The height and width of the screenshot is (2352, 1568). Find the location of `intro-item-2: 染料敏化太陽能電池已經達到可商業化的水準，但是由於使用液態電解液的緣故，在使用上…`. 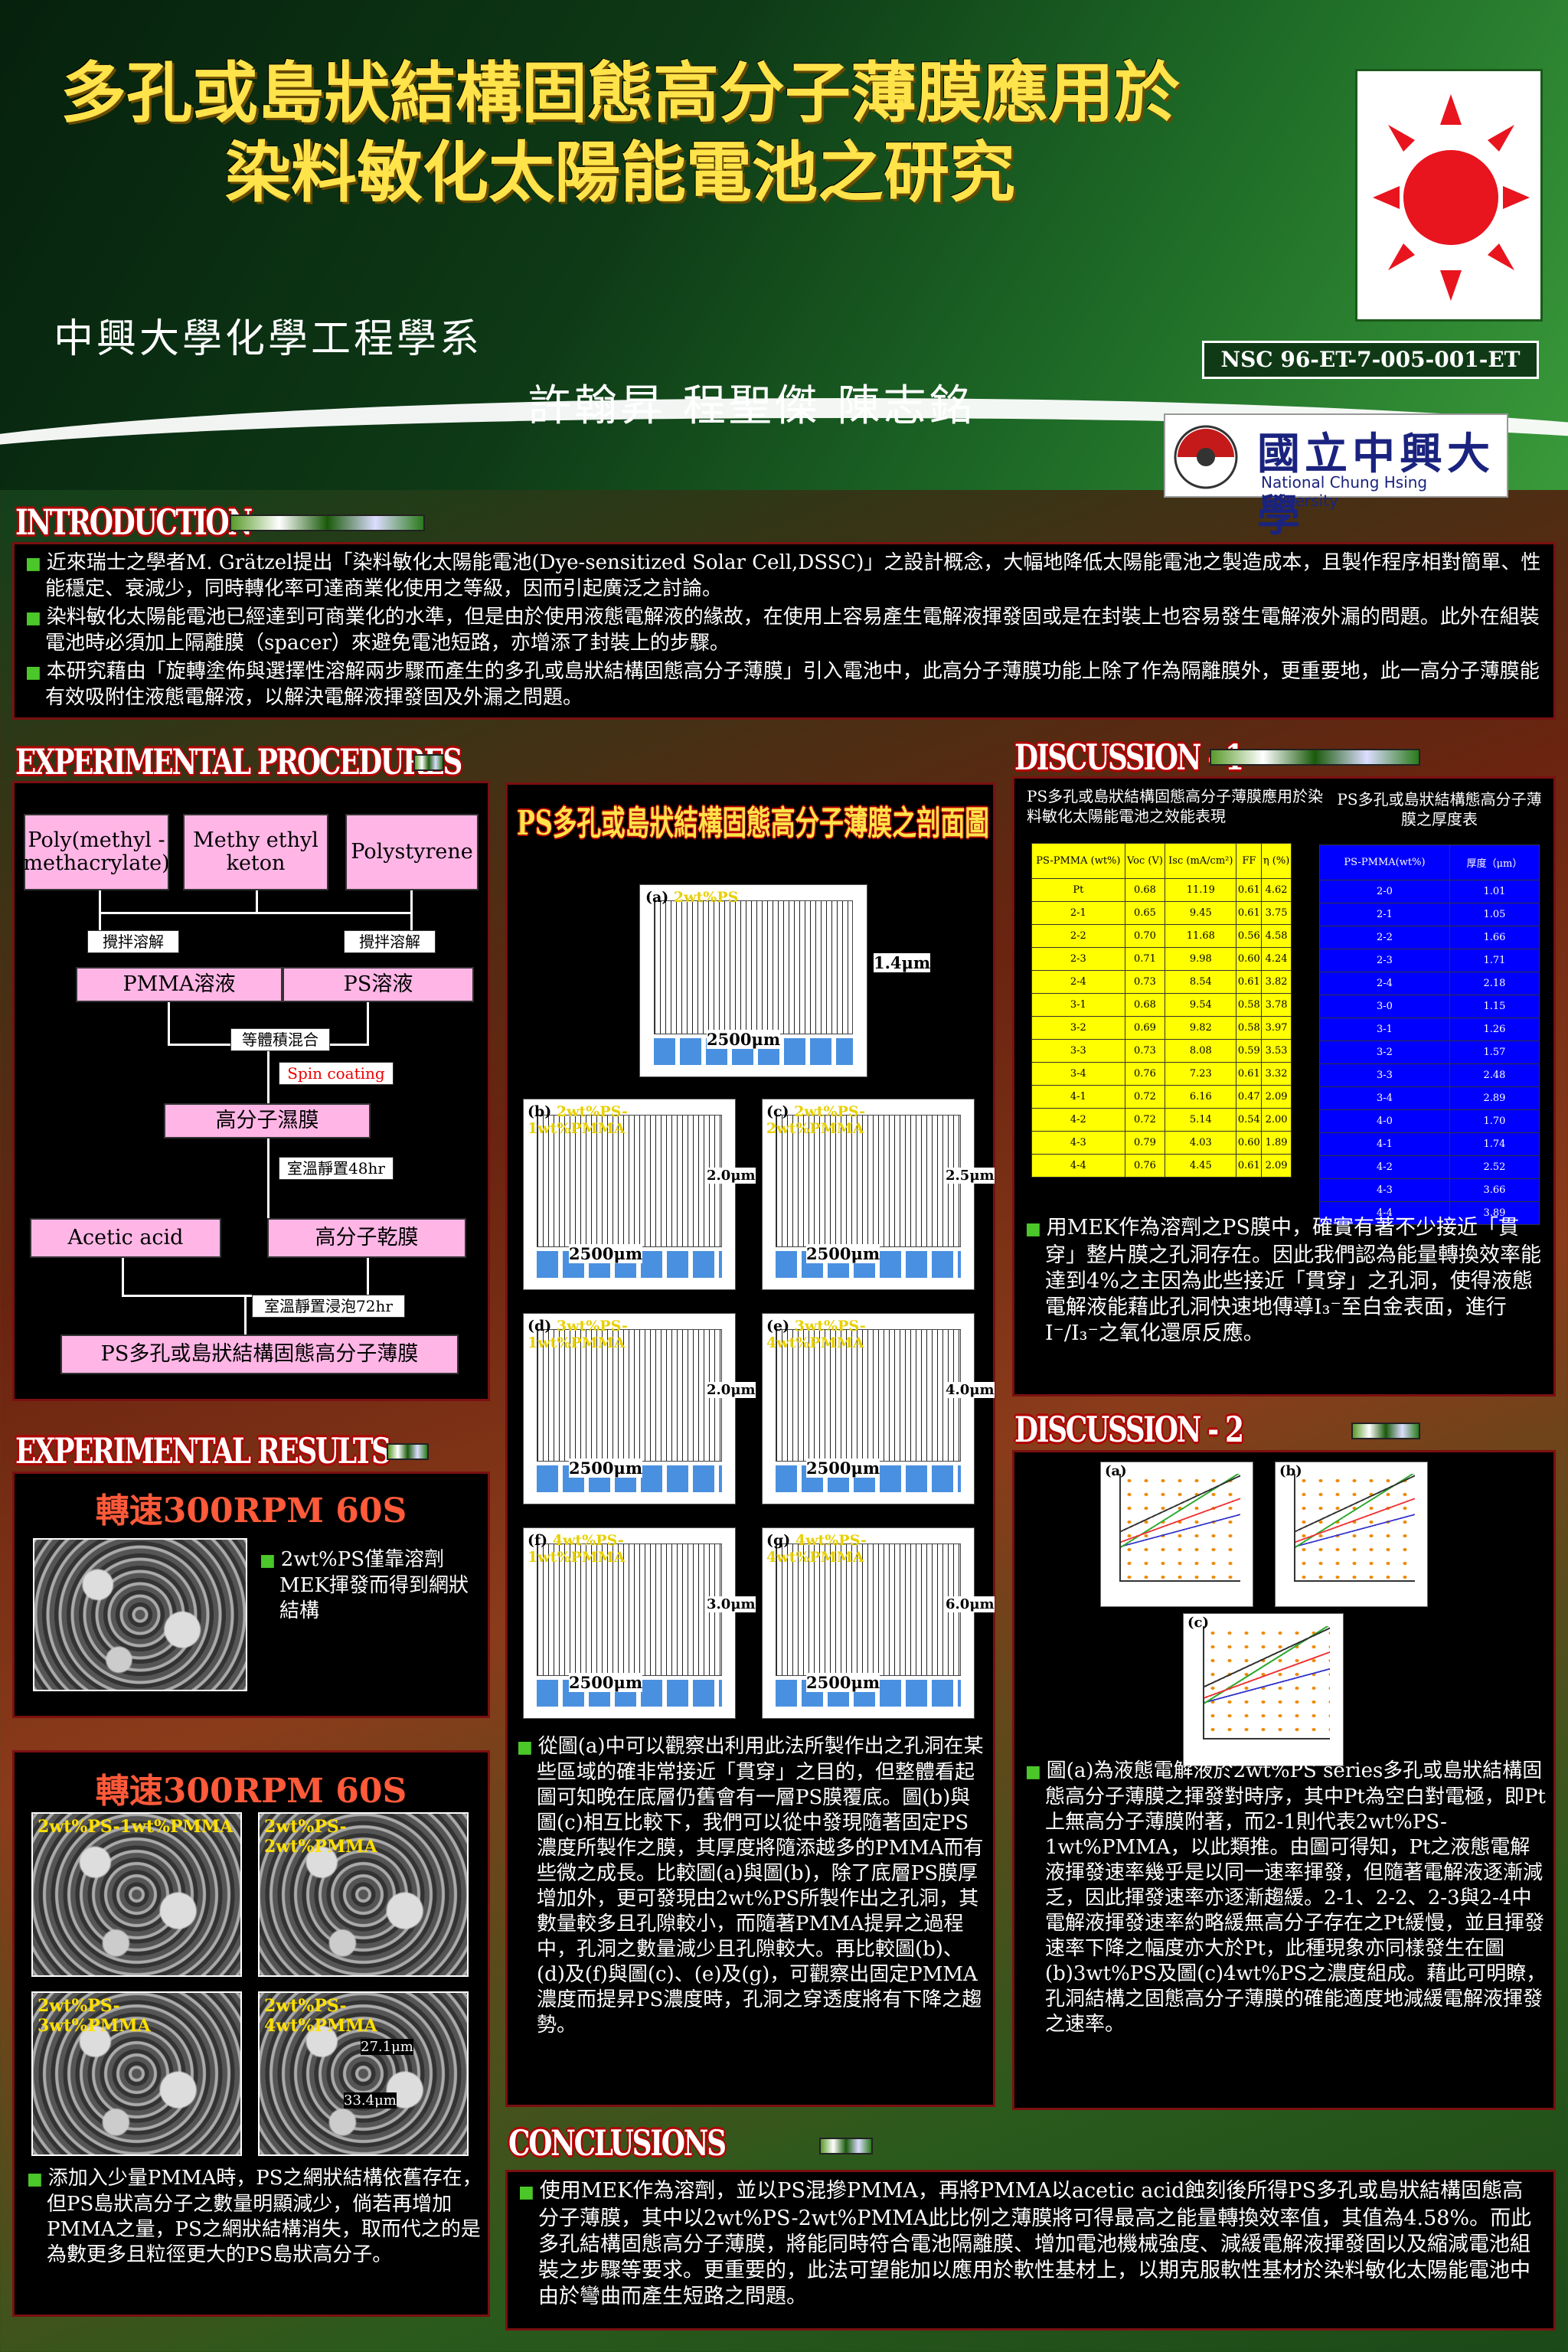

intro-item-2: 染料敏化太陽能電池已經達到可商業化的水準，但是由於使用液態電解液的緣故，在使用上… is located at coordinates (784, 630).